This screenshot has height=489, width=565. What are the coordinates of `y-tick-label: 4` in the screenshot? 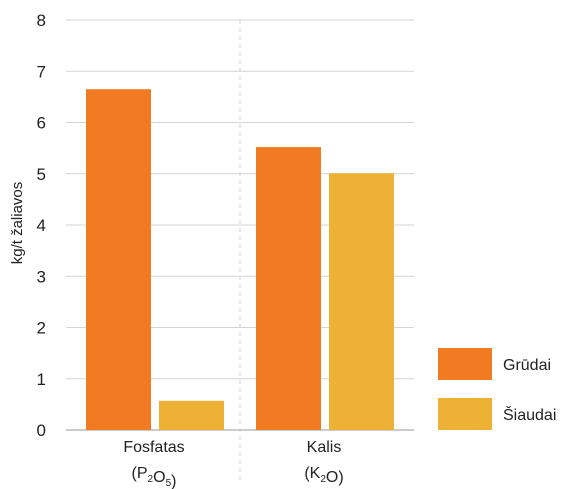 It's located at (41, 225).